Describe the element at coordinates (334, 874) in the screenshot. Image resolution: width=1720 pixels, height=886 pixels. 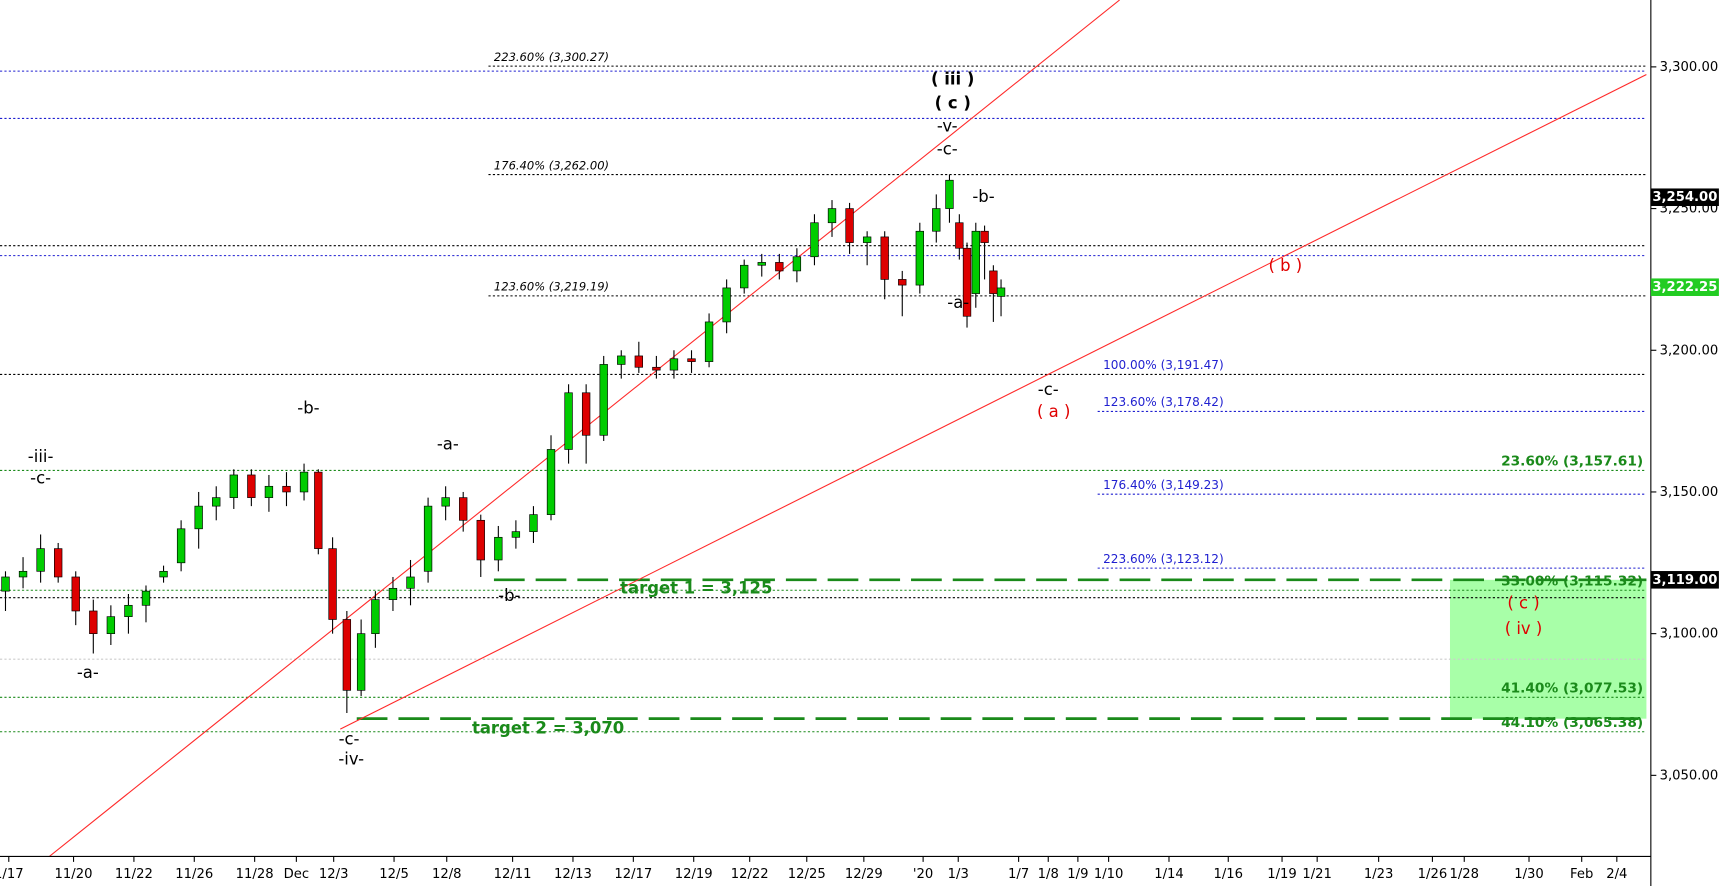
I see `x-tick-label: 12/3` at that location.